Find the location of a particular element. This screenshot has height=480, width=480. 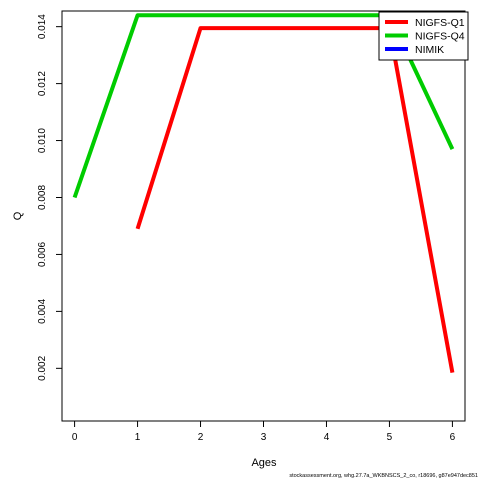

x-tick-label: 5 is located at coordinates (390, 437).